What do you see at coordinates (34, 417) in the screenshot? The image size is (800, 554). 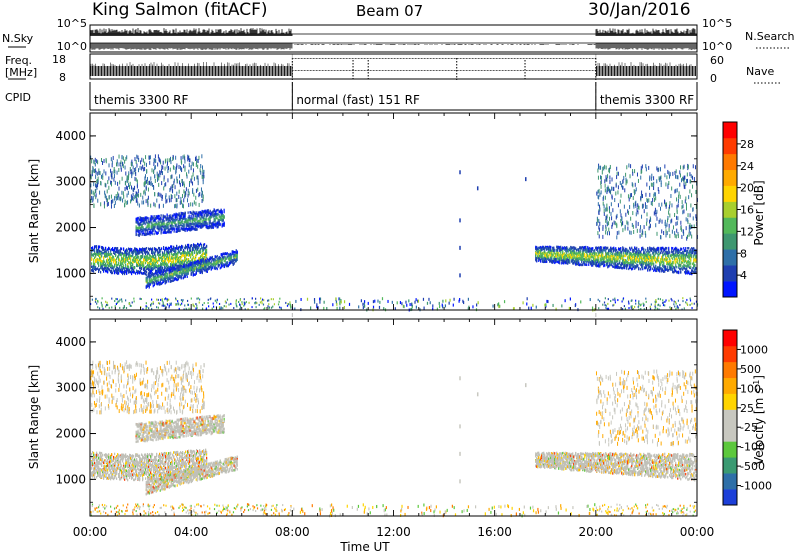 I see `velocity-ylabel: Slant Range [km]` at bounding box center [34, 417].